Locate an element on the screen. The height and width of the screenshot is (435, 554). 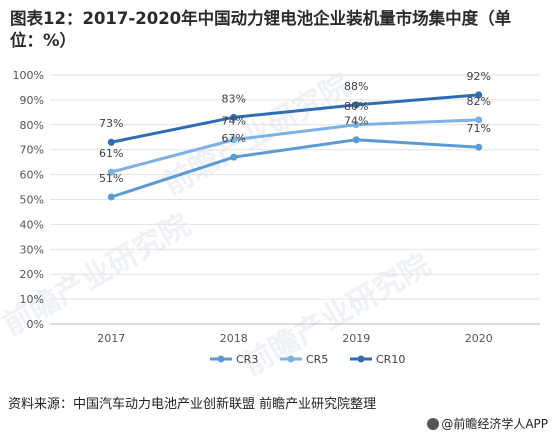
data-label-cr3: 74% is located at coordinates (356, 121).